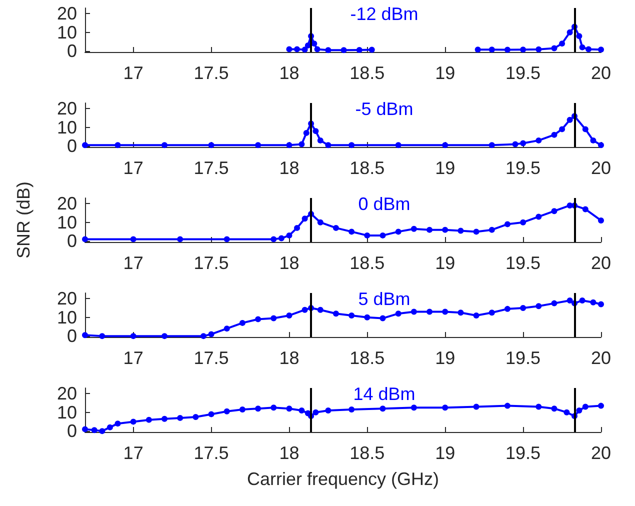 The image size is (635, 506). Describe the element at coordinates (343, 479) in the screenshot. I see `x-axis-title: Carrier frequency (GHz)` at that location.